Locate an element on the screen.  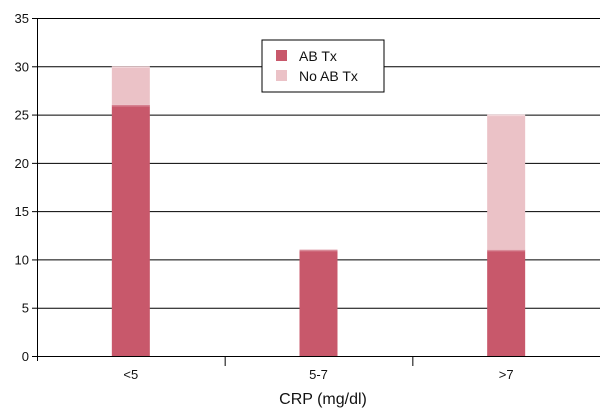
legend-label: AB Tx is located at coordinates (318, 56).